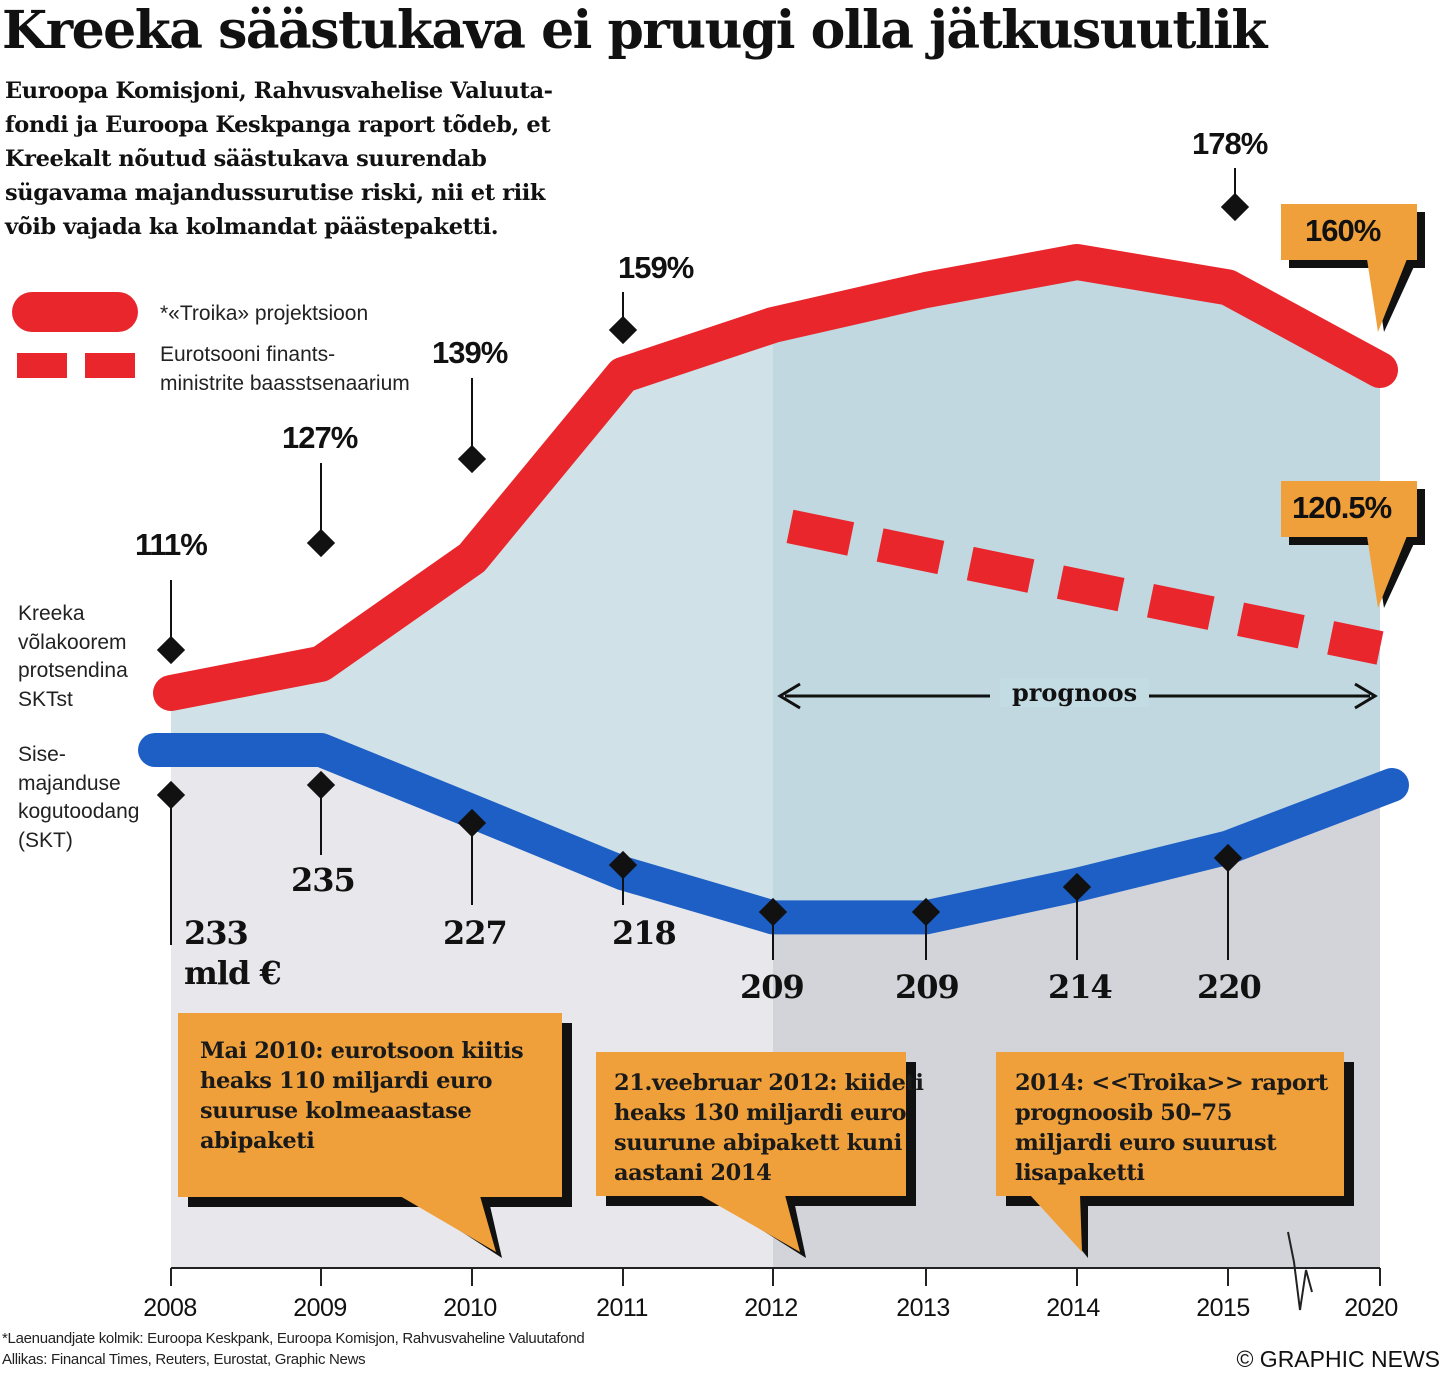 The height and width of the screenshot is (1378, 1442). What do you see at coordinates (1342, 507) in the screenshot?
I see `debt-label-2020-eurogroup: 120.5%` at bounding box center [1342, 507].